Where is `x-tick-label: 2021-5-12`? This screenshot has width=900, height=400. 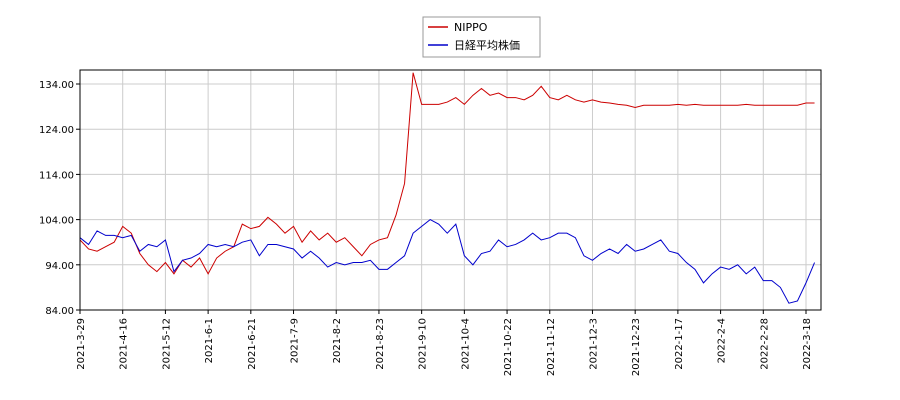 x-tick-label: 2021-5-12 is located at coordinates (166, 344).